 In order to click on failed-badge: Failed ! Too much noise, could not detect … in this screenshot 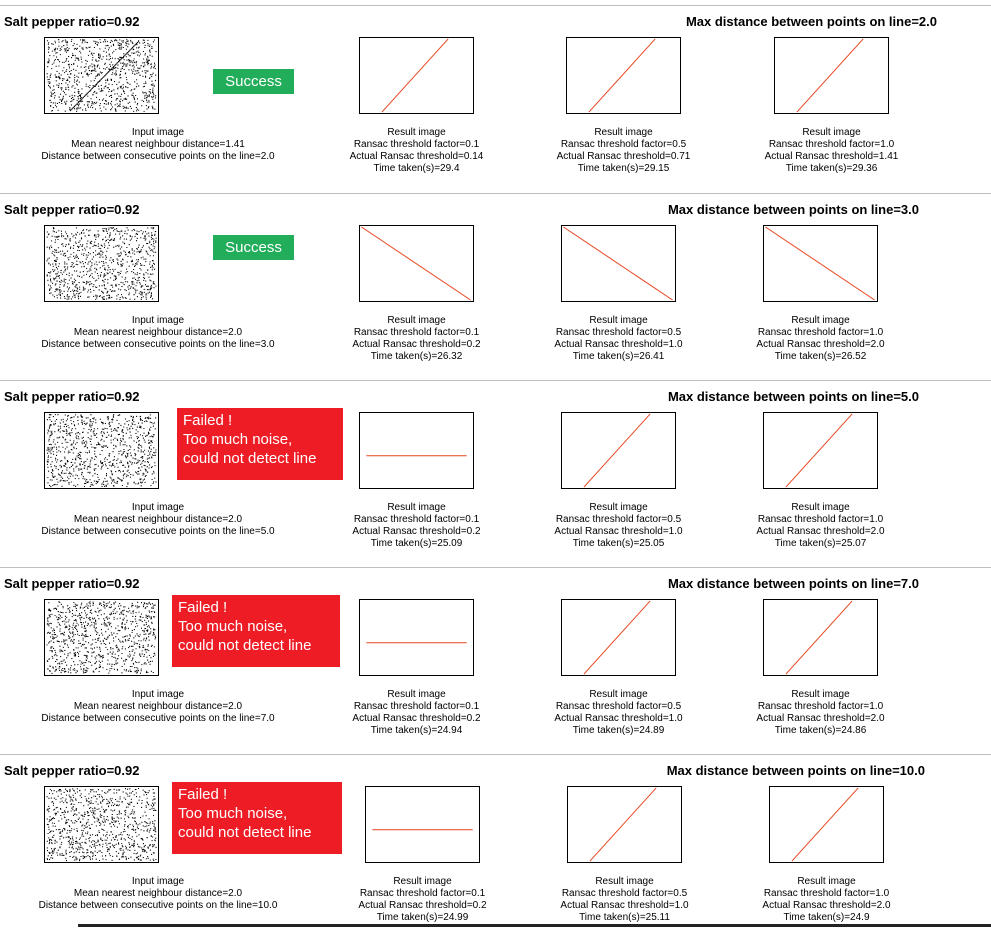, I will do `click(256, 631)`.